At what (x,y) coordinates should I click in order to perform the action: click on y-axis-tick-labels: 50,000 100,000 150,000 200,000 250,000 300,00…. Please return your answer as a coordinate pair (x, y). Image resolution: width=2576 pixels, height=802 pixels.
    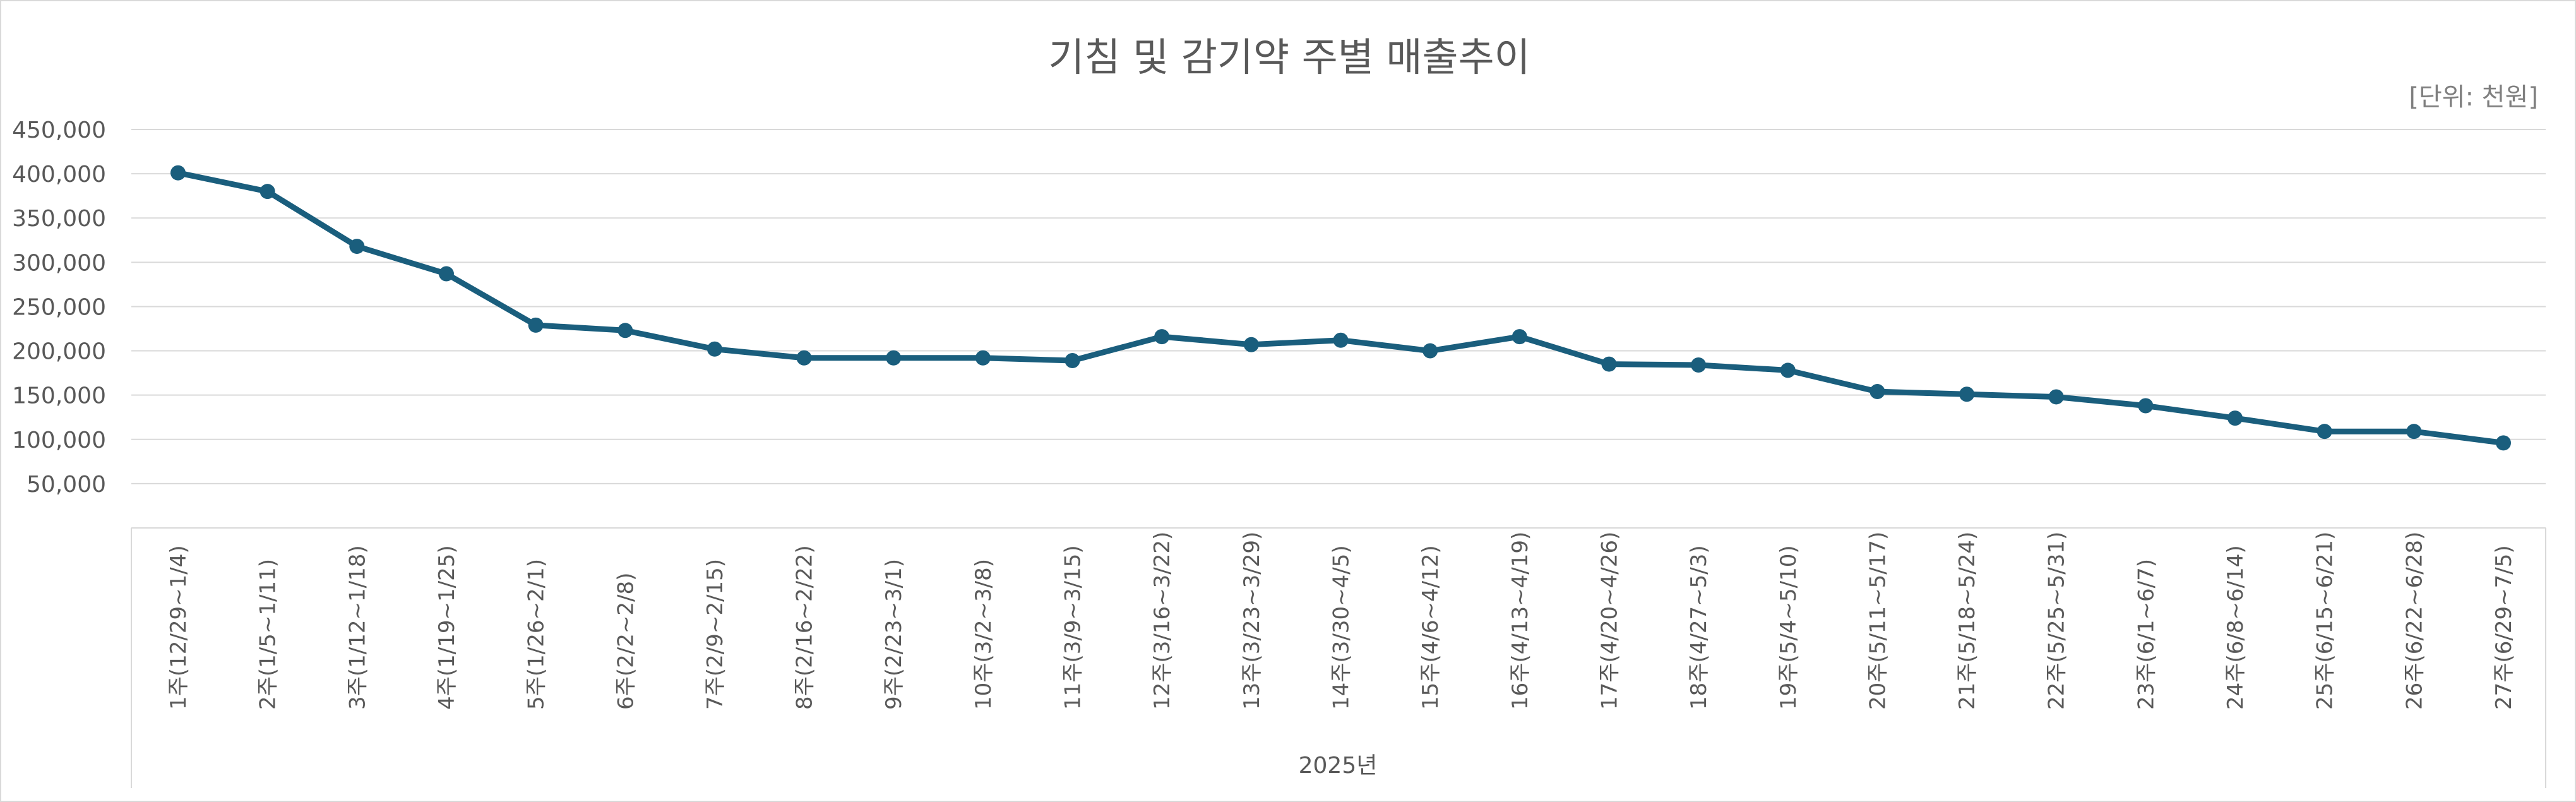
    Looking at the image, I should click on (59, 308).